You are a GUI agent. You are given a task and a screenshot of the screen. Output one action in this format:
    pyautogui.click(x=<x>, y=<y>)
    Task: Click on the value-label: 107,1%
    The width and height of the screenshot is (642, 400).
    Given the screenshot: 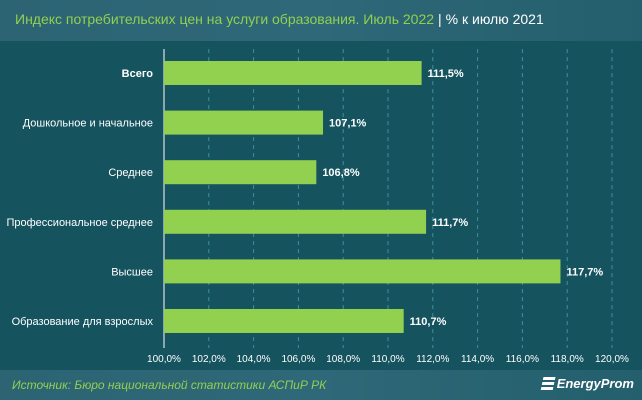 What is the action you would take?
    pyautogui.click(x=348, y=124)
    